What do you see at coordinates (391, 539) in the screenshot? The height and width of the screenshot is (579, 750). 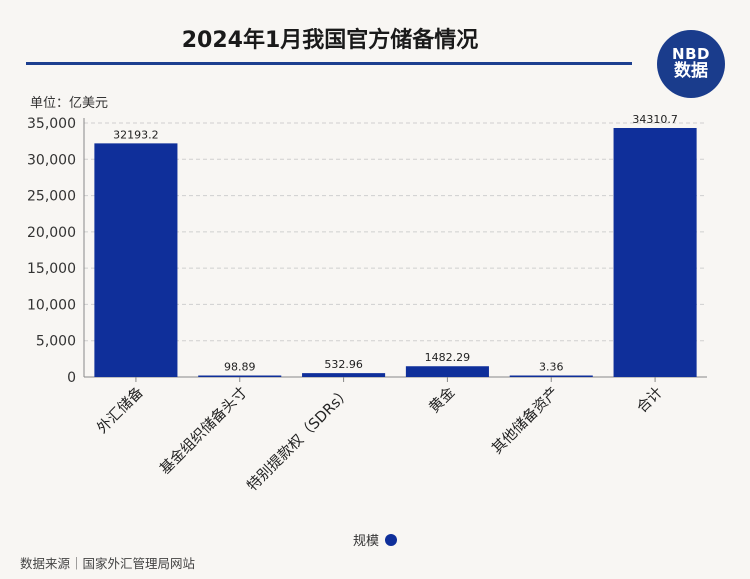 I see `legend-swatch` at bounding box center [391, 539].